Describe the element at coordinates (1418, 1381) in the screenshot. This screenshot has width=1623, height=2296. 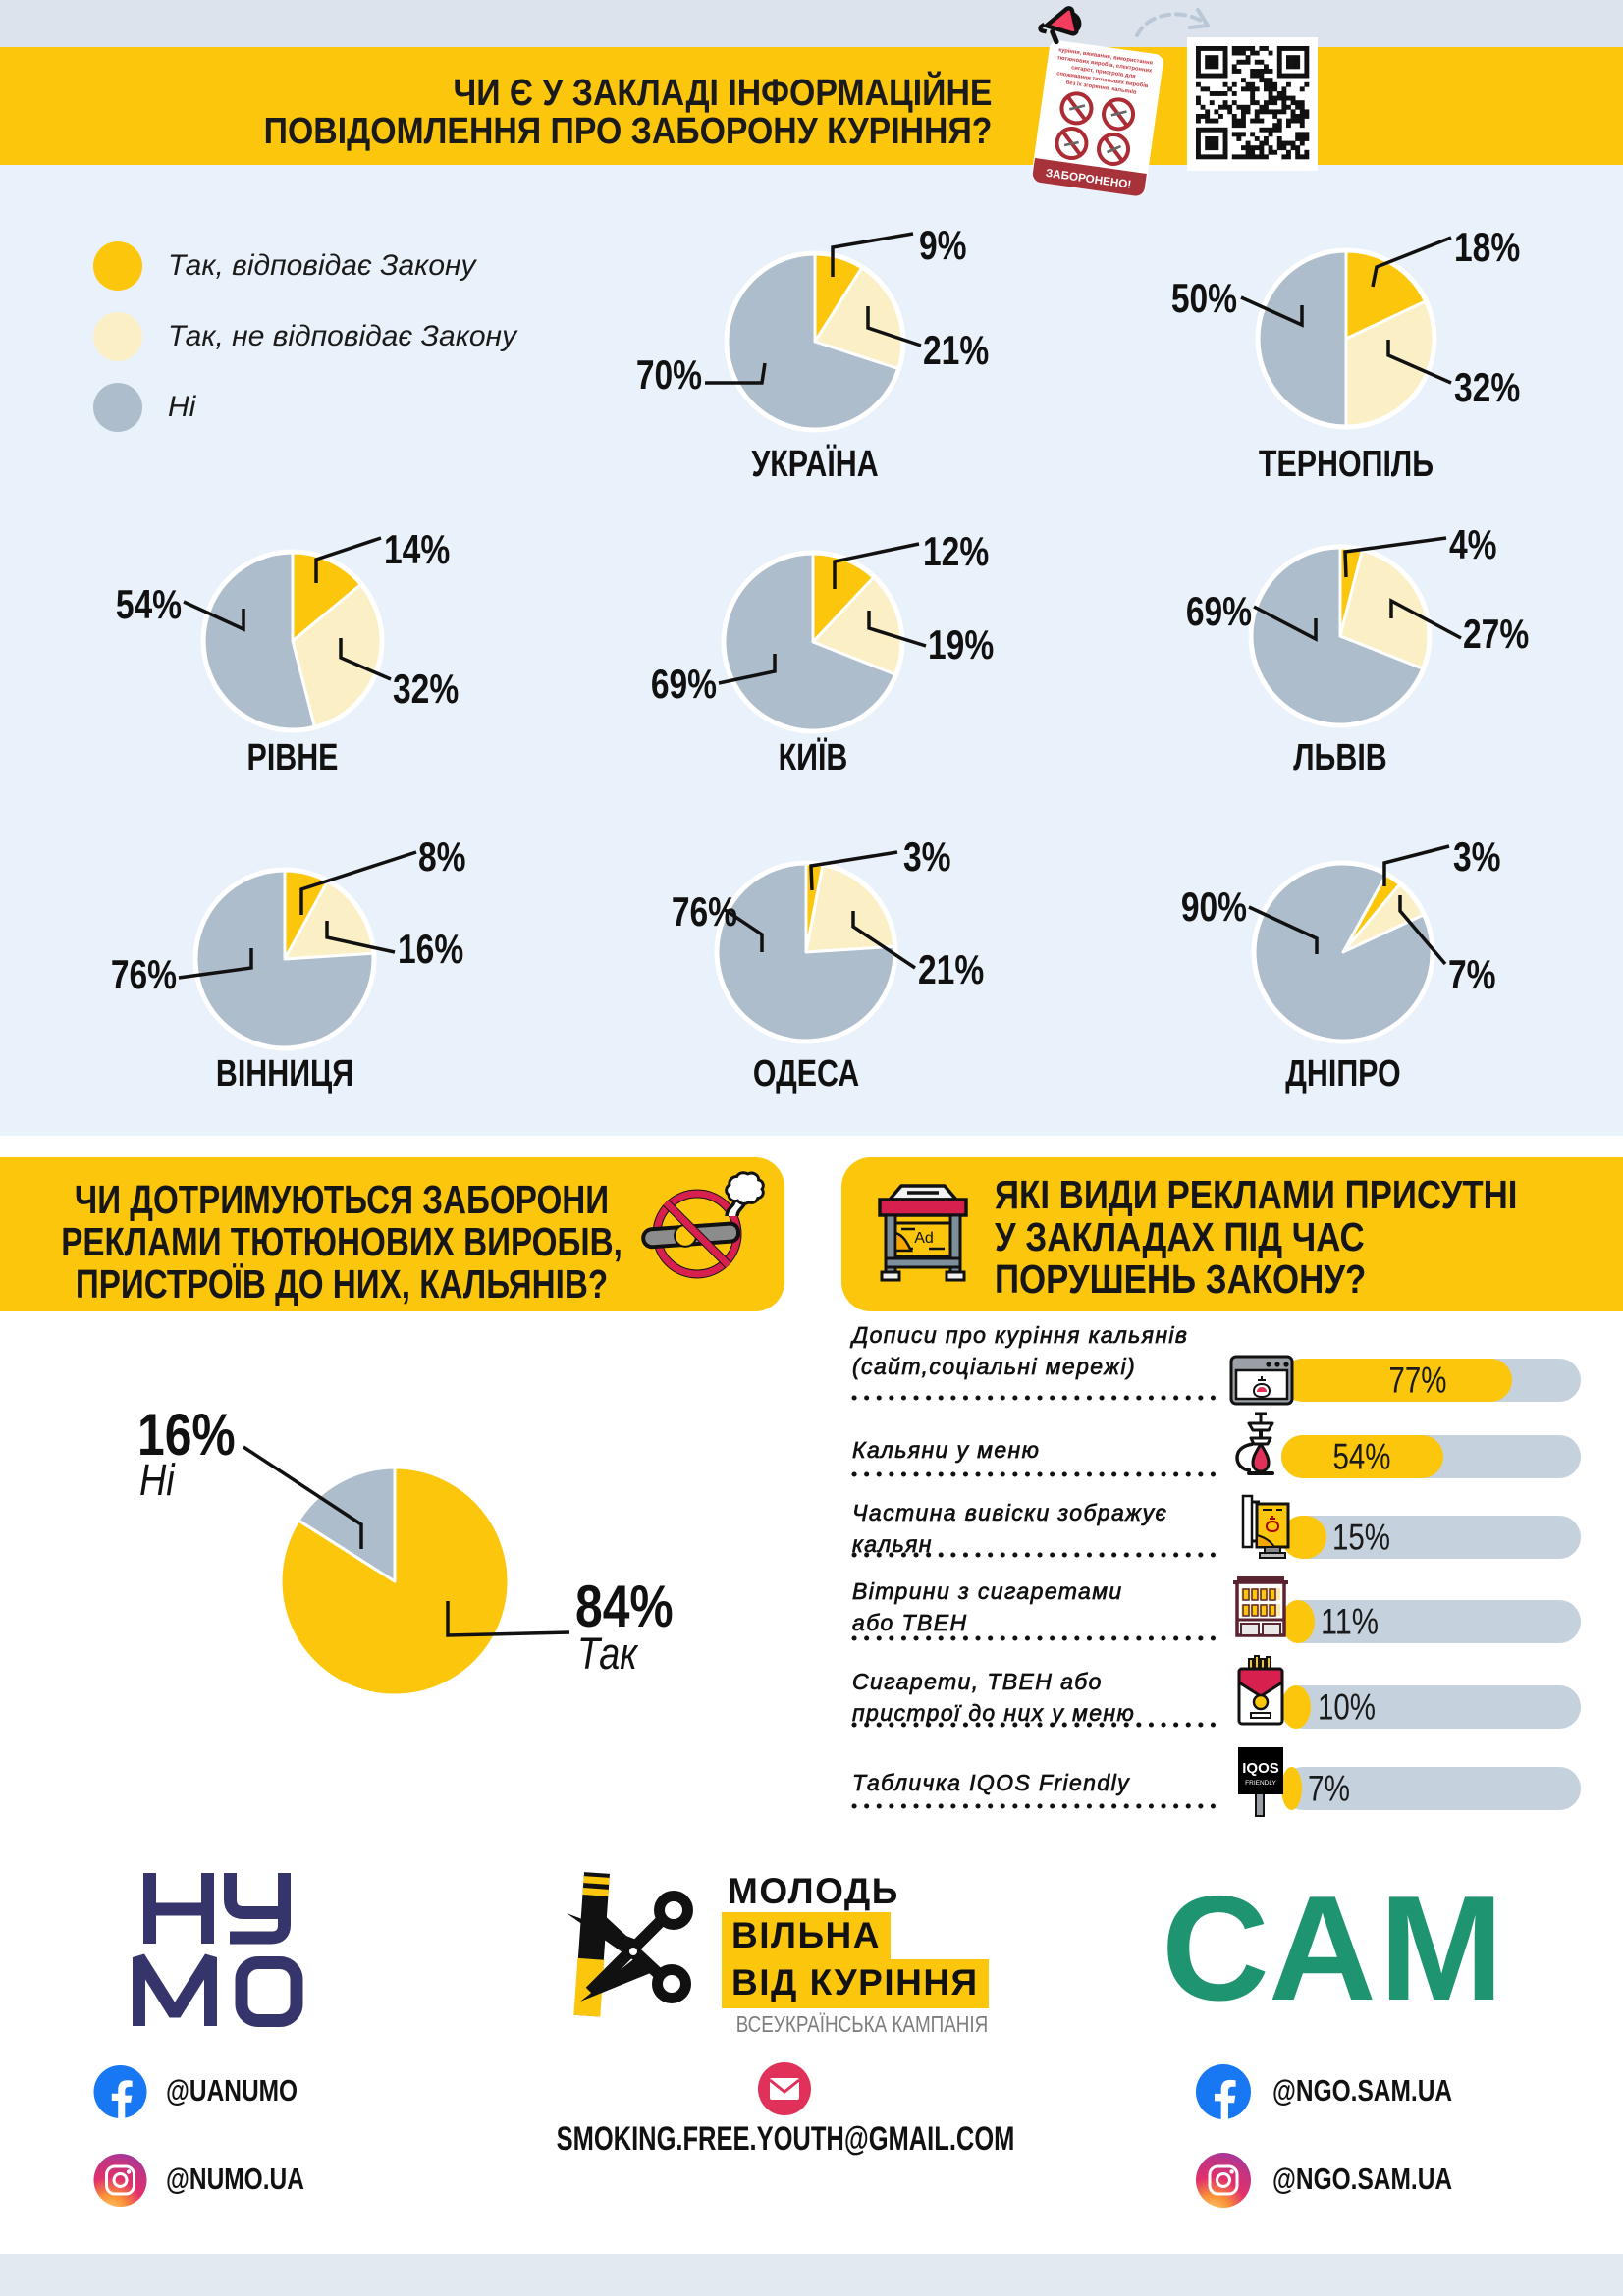
I see `svg-text: 77%` at that location.